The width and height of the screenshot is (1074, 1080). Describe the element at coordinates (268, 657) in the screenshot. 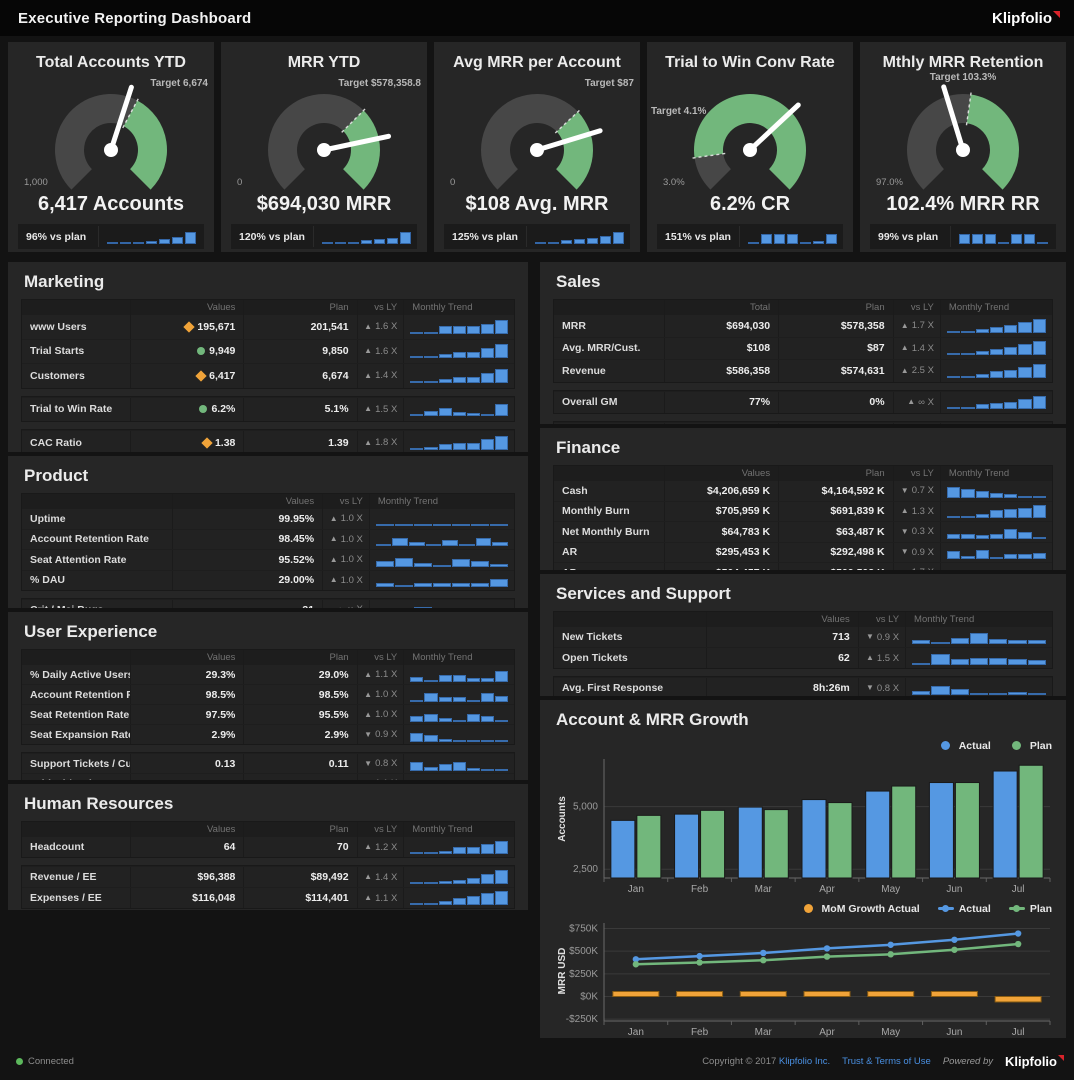

I see `table-header-row: Values Plan vs LY Monthly Trend` at that location.